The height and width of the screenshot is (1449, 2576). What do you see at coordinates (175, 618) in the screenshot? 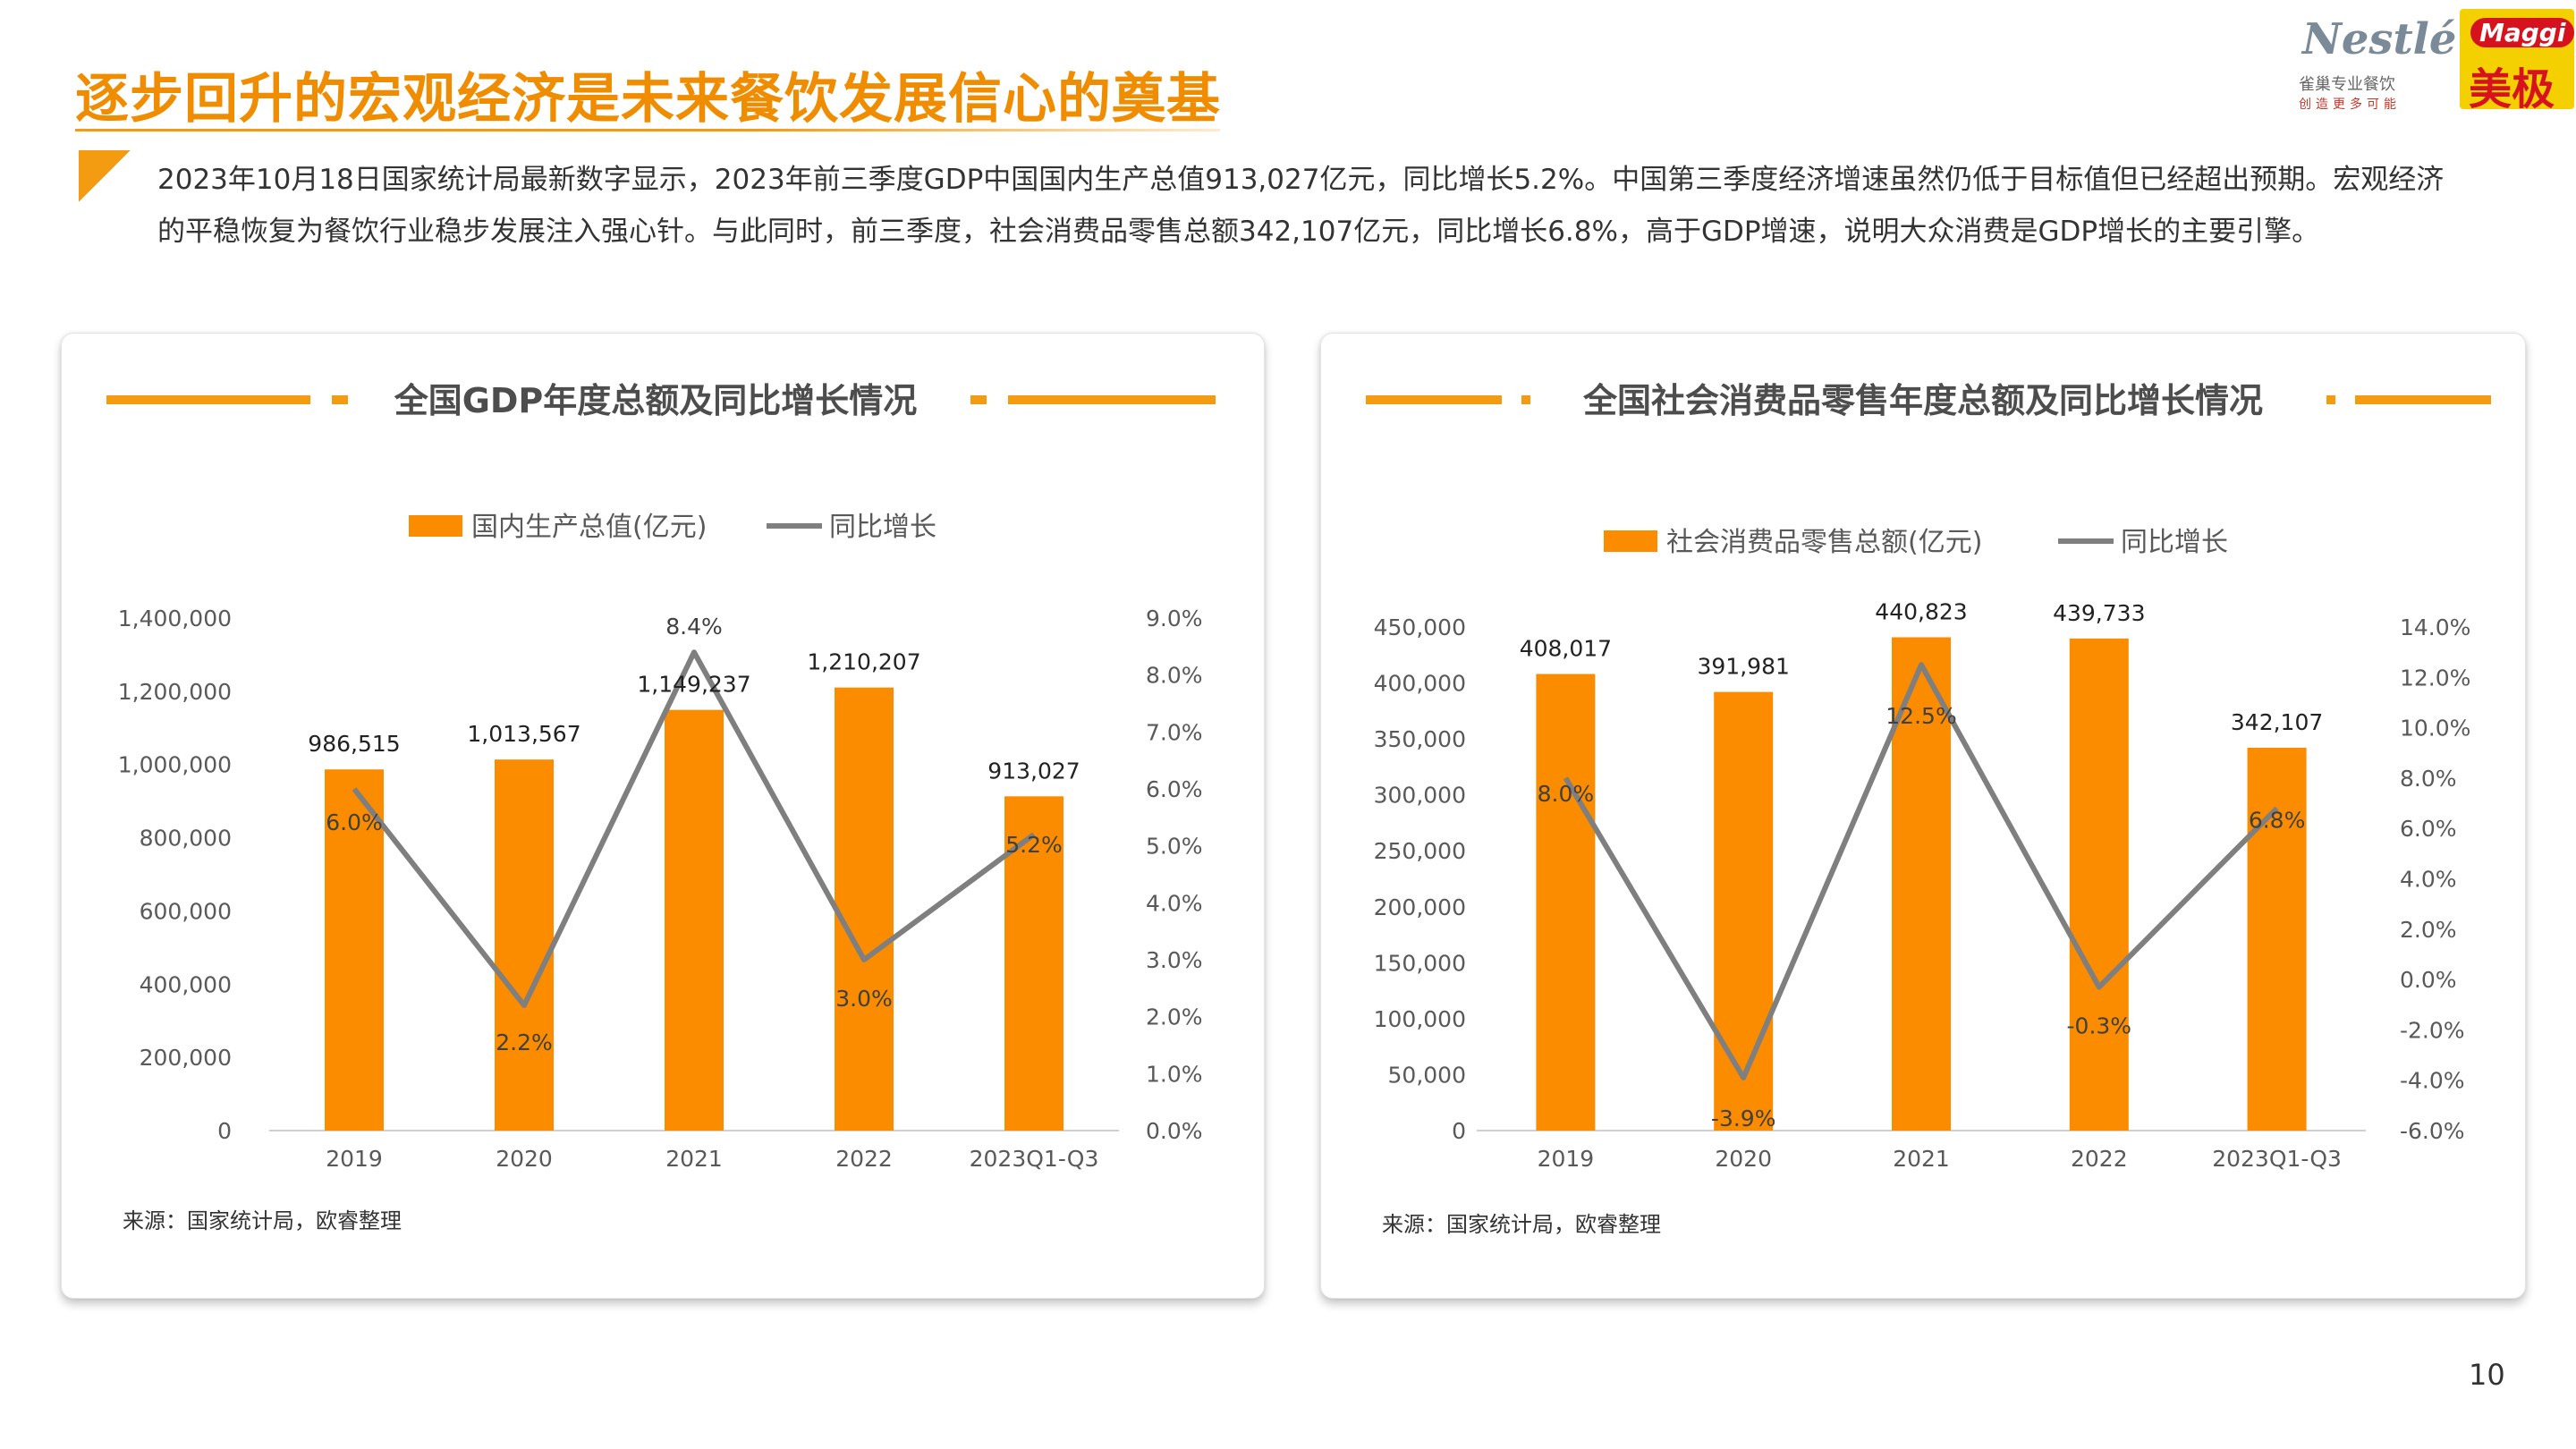
I see `left-tick-label: 1,400,000` at bounding box center [175, 618].